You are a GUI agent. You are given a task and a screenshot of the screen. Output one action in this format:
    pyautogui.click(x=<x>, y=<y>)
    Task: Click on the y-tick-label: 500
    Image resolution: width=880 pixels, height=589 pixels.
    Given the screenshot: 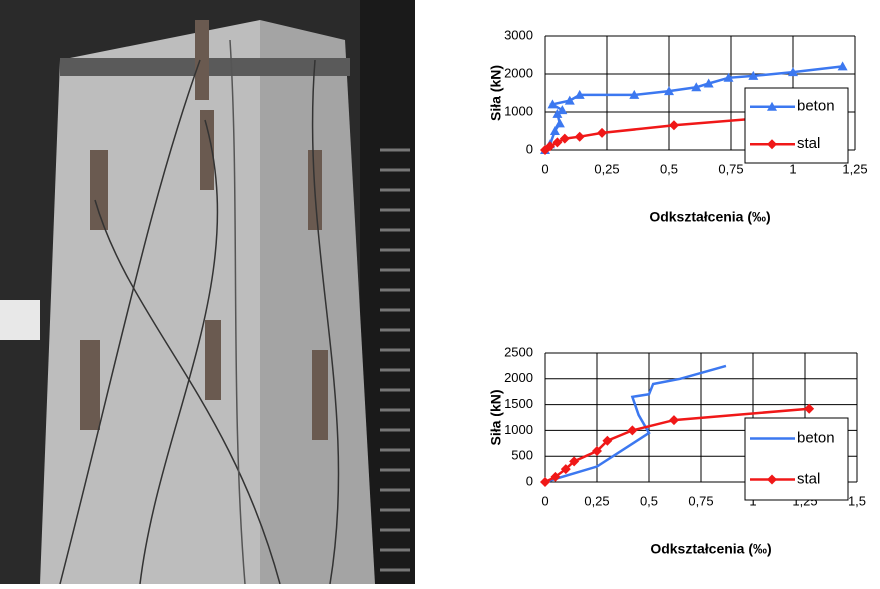 What is the action you would take?
    pyautogui.click(x=522, y=455)
    